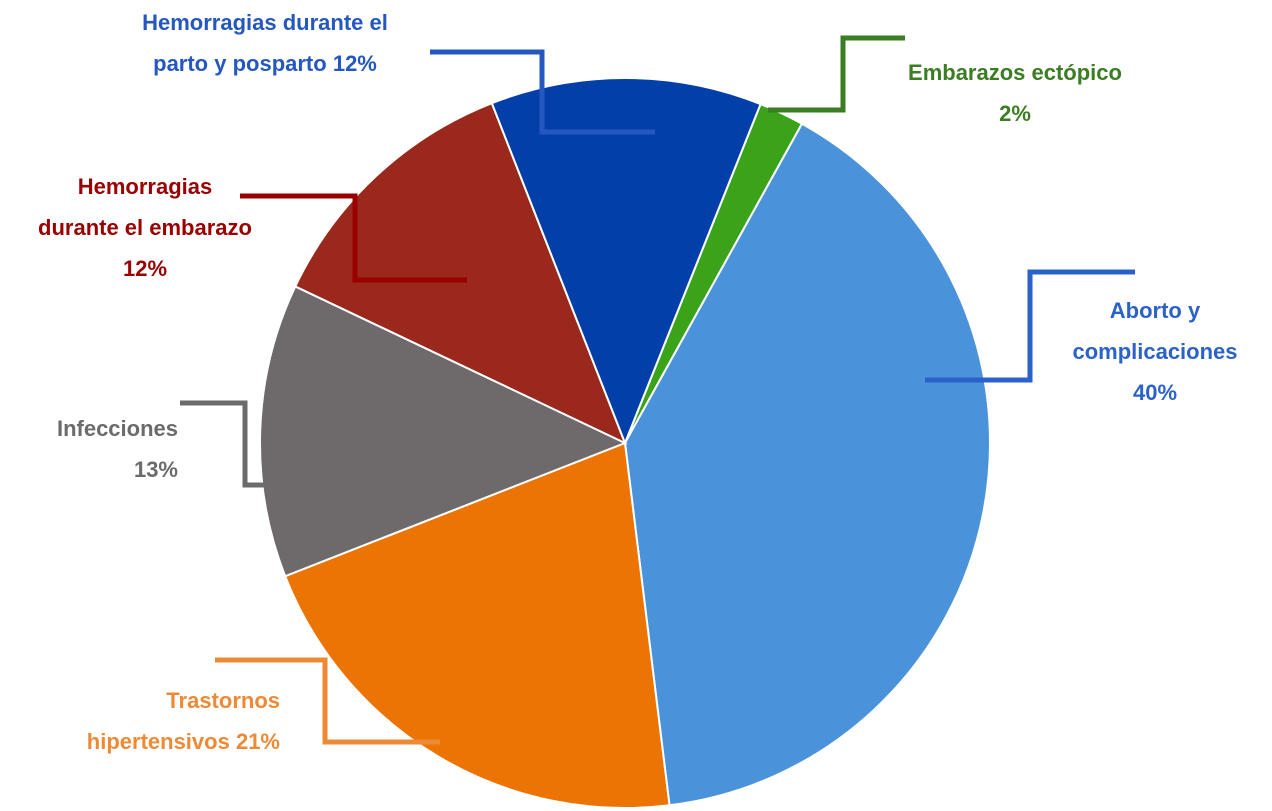 This screenshot has height=811, width=1272. I want to click on category-label: Hemorragias durante el parto y posparto, so click(265, 43).